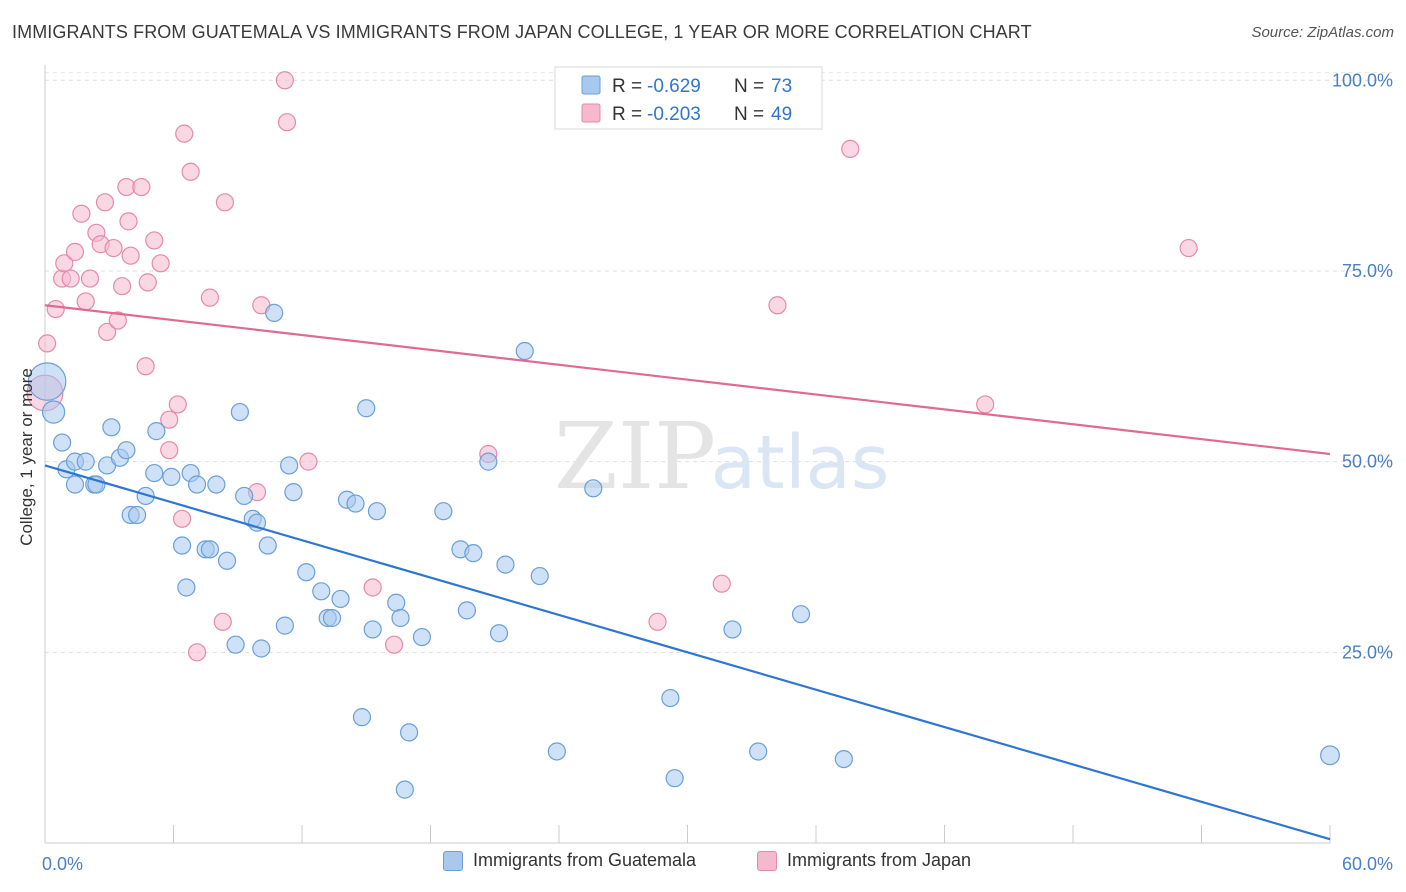 This screenshot has width=1406, height=892. What do you see at coordinates (627, 86) in the screenshot?
I see `stats-r-label-guatemala: R =` at bounding box center [627, 86].